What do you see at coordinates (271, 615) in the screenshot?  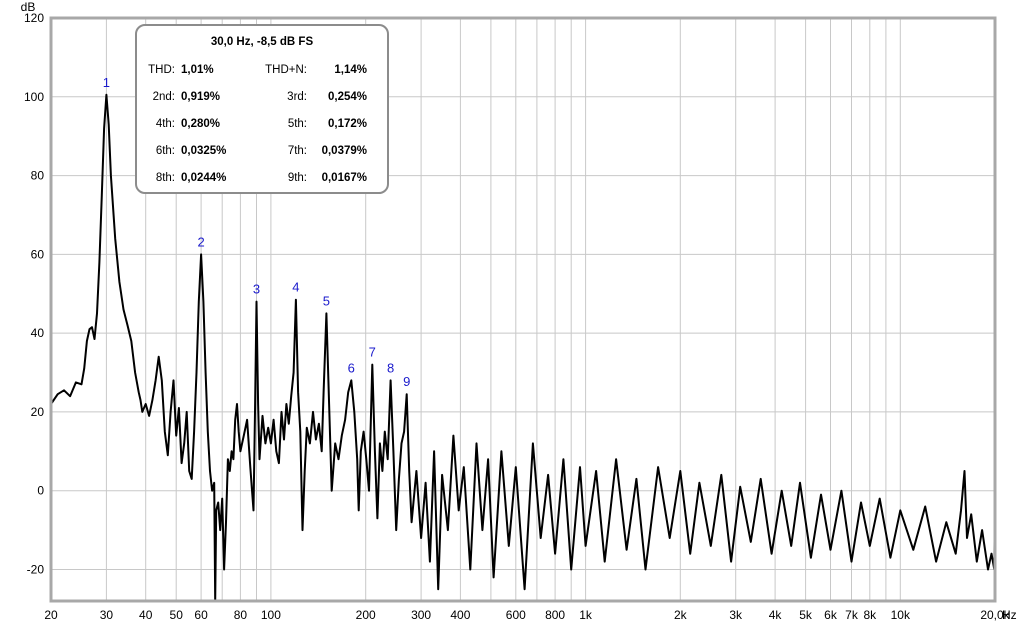 I see `x-tick-label: 100` at bounding box center [271, 615].